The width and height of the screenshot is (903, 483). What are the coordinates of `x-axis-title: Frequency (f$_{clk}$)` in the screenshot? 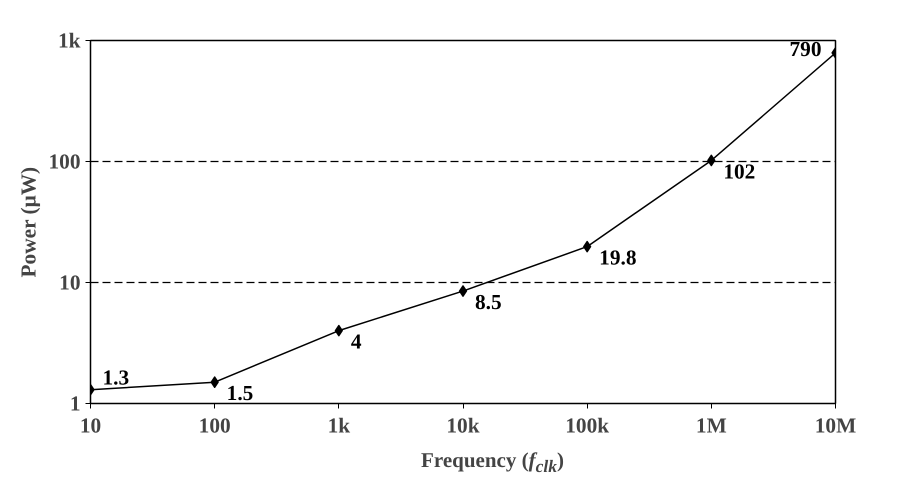 It's located at (492, 462).